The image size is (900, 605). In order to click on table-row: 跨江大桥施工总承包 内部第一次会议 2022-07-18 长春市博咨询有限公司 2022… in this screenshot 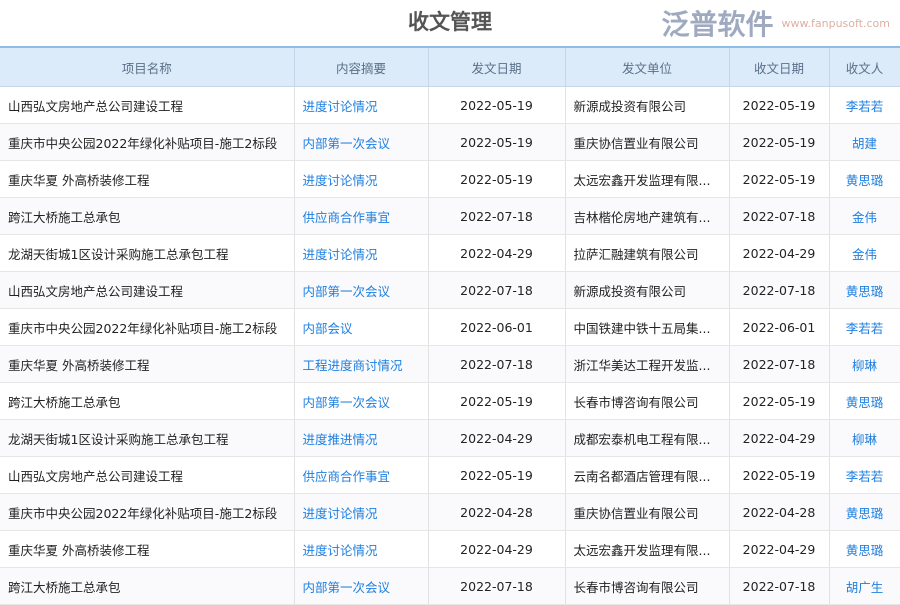, I will do `click(450, 586)`.